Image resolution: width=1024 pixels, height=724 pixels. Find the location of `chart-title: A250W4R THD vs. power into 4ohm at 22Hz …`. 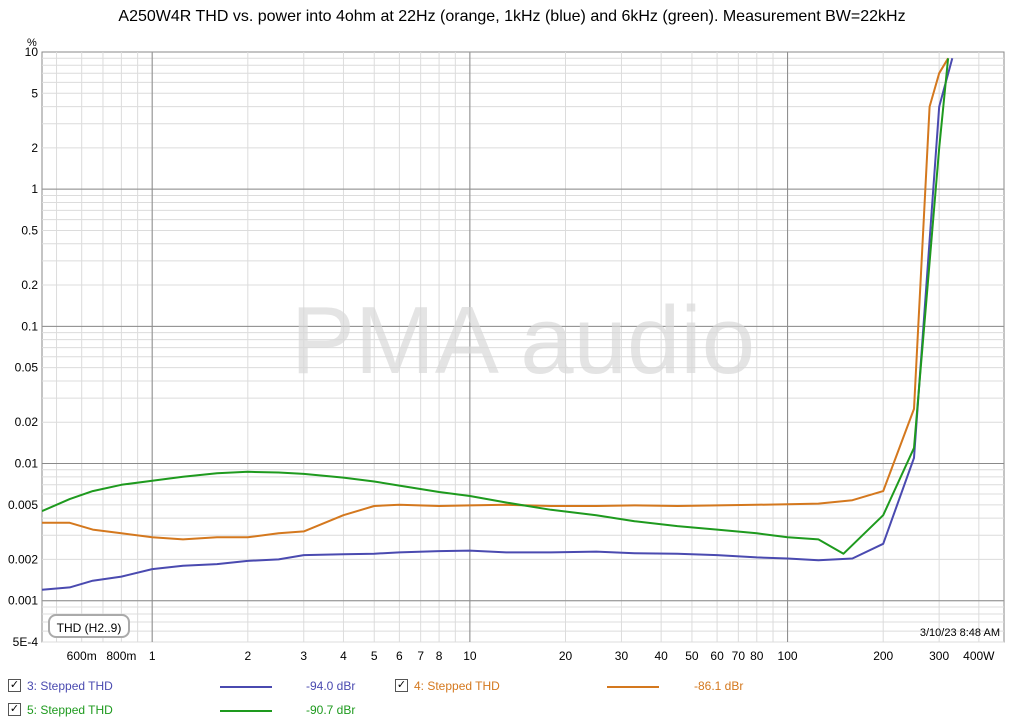

chart-title: A250W4R THD vs. power into 4ohm at 22Hz … is located at coordinates (512, 16).